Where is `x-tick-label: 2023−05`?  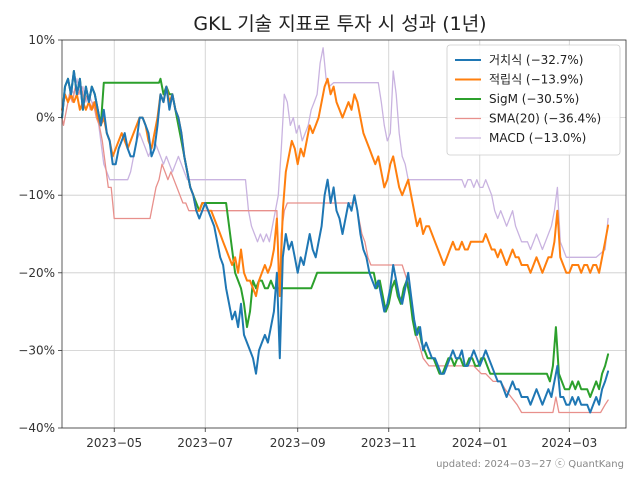
x-tick-label: 2023−05 is located at coordinates (114, 443).